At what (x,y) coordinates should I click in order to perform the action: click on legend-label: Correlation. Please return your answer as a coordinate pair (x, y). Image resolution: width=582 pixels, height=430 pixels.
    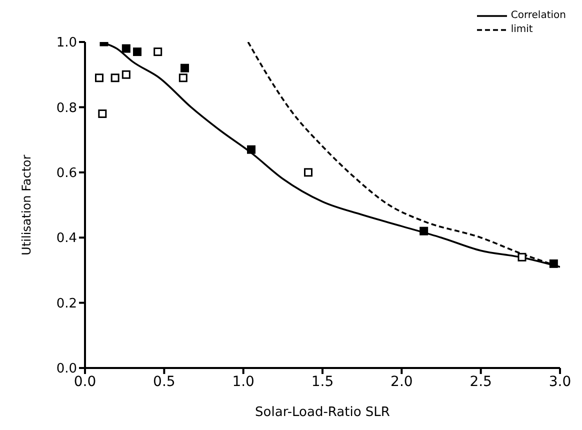
    Looking at the image, I should click on (538, 16).